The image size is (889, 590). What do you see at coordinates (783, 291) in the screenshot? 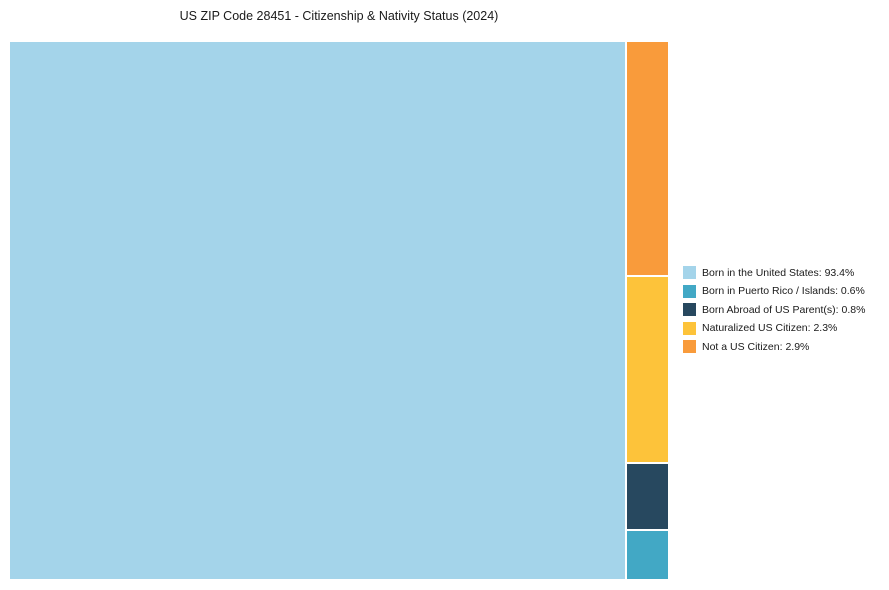
I see `legend-label: Born in Puerto Rico / Islands: 0.6%` at bounding box center [783, 291].